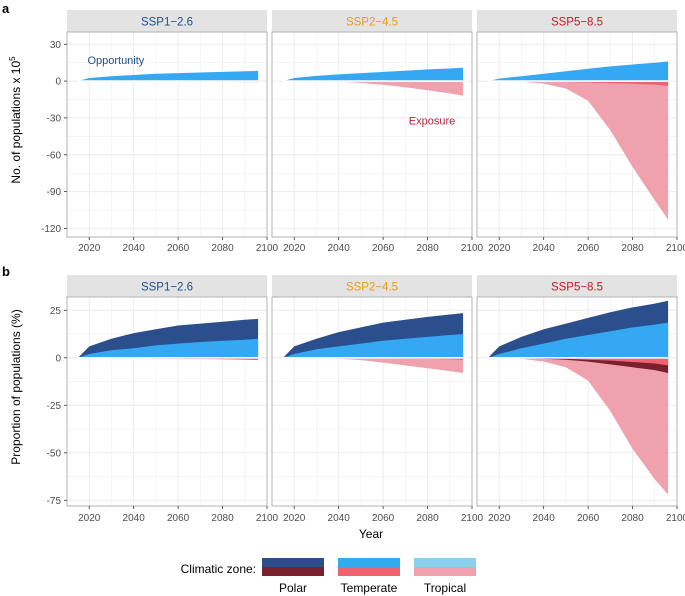 This screenshot has height=596, width=685. I want to click on panel-b-ssp2-4-5-x-tick-label: 2040, so click(339, 518).